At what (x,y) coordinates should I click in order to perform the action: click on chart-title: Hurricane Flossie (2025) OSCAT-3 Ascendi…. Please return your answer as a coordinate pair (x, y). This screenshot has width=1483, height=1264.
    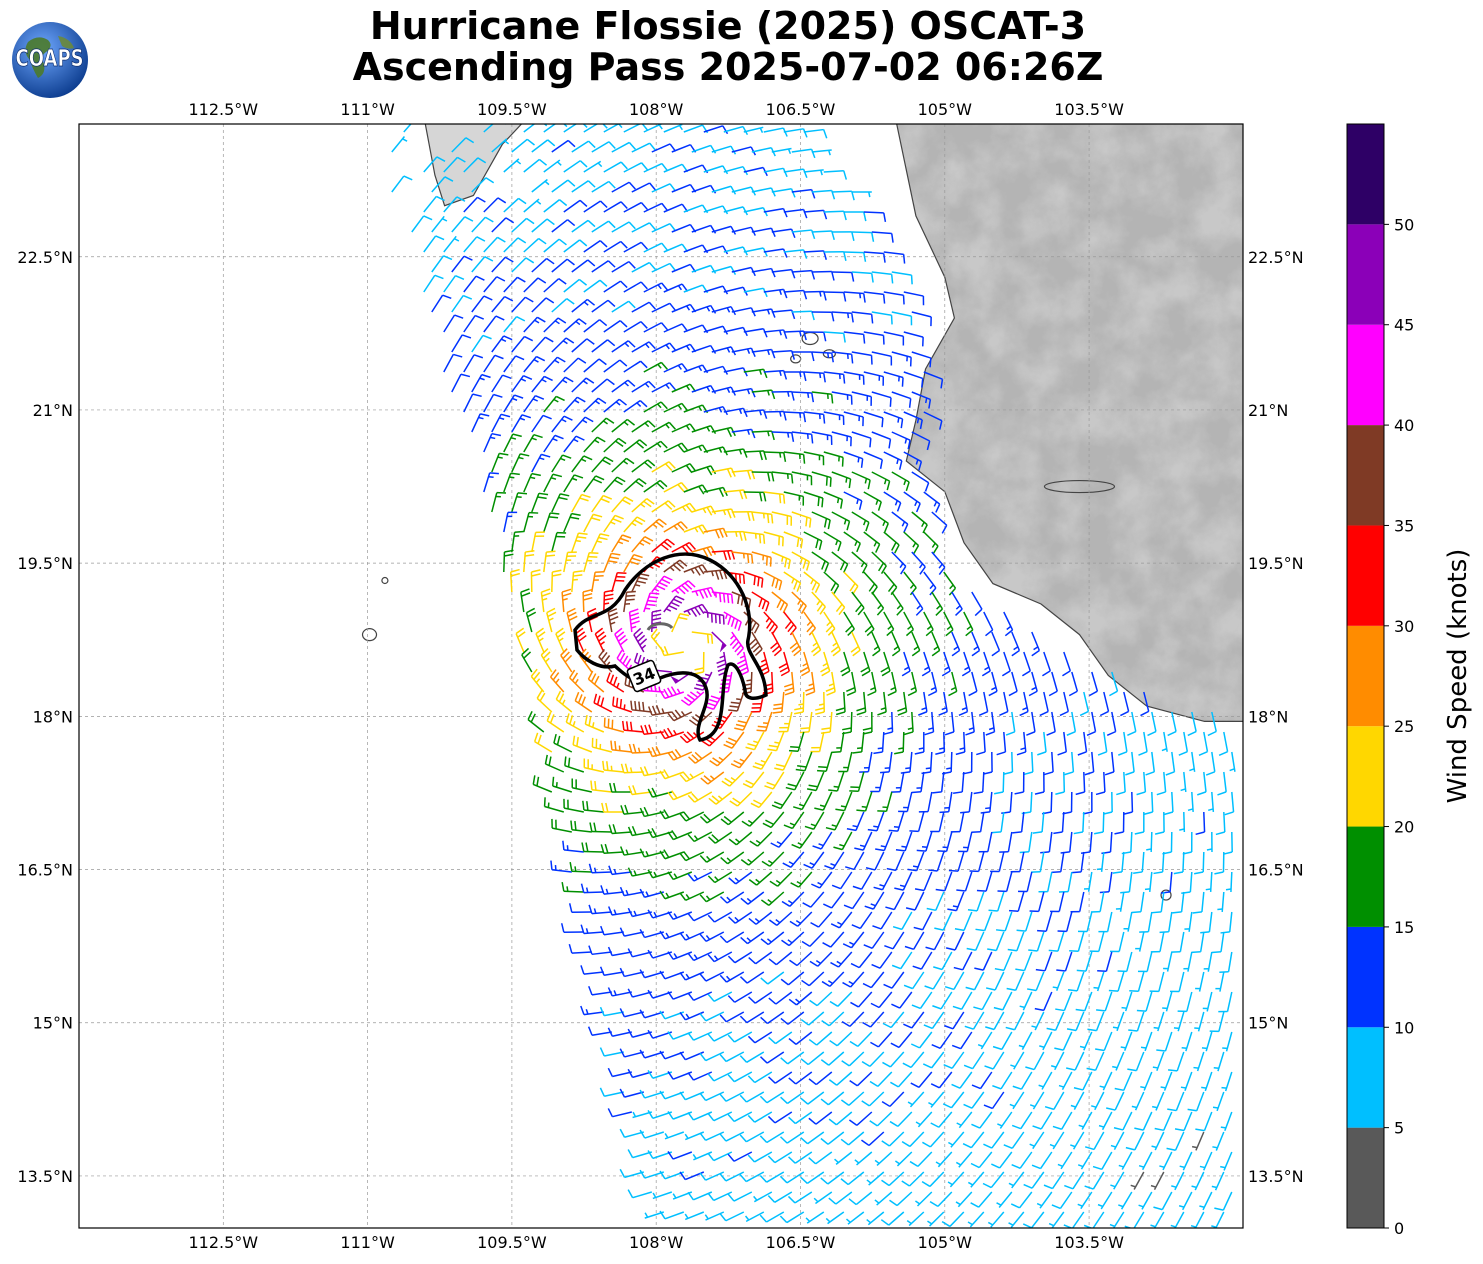
    Looking at the image, I should click on (728, 47).